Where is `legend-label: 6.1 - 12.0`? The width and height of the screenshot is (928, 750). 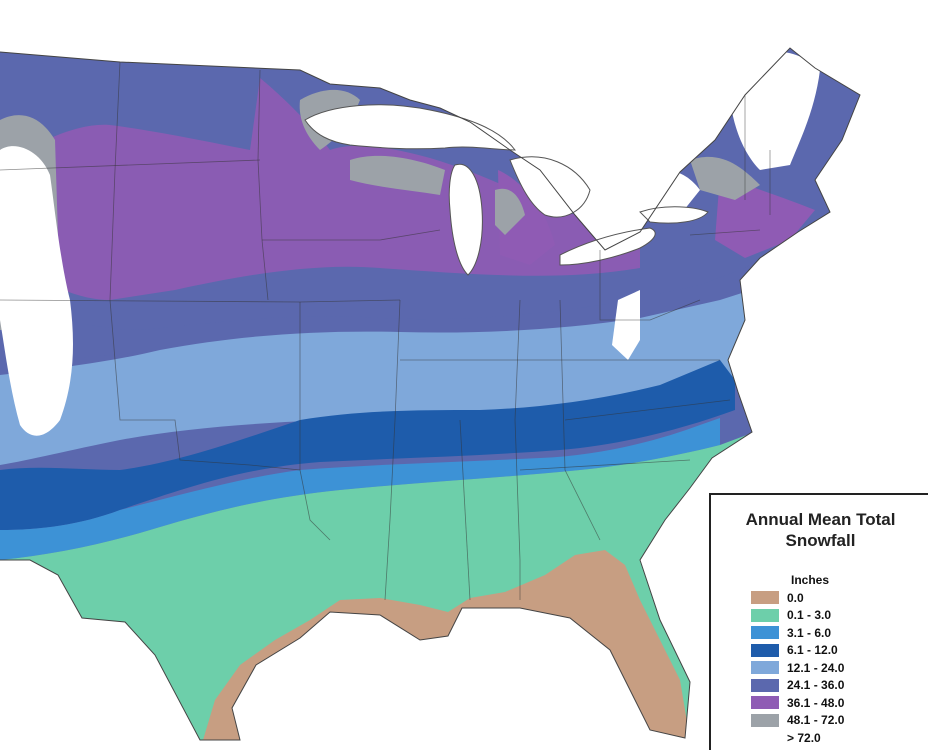 legend-label: 6.1 - 12.0 is located at coordinates (812, 650).